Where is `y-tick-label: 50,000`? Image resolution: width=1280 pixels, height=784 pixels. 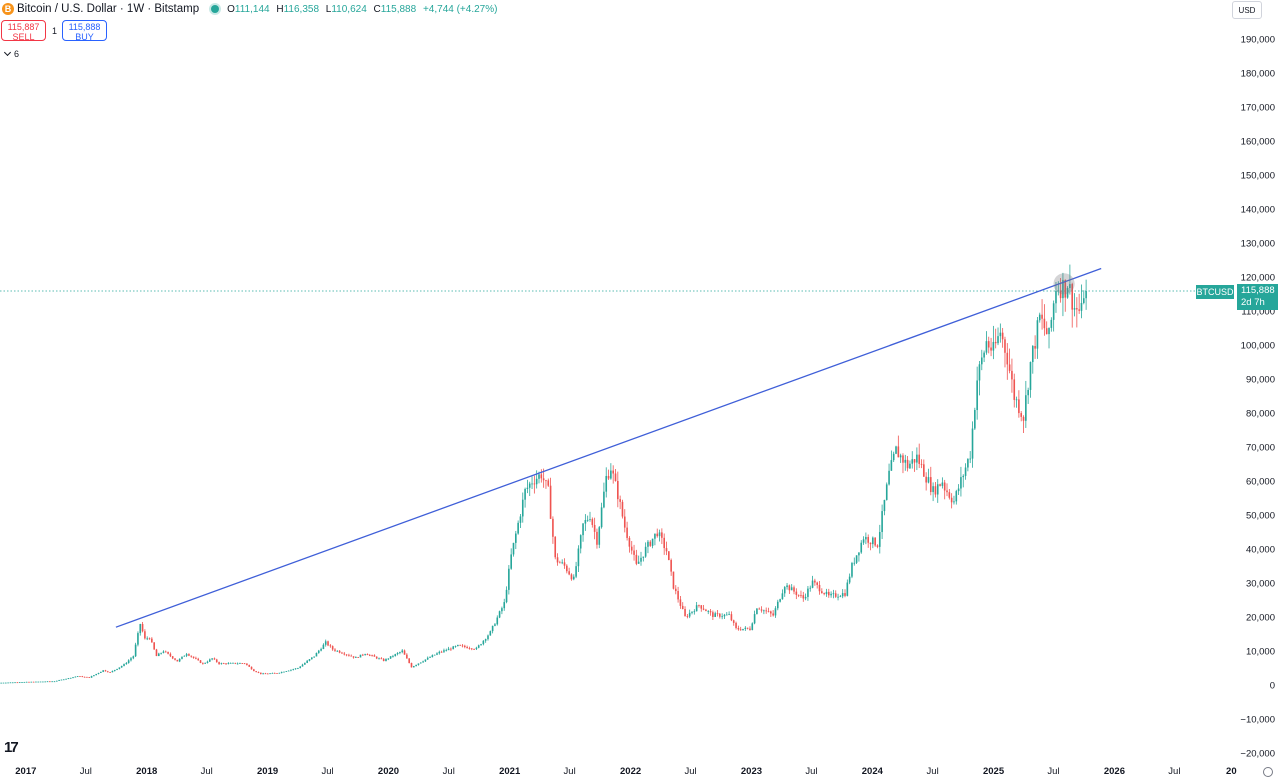 y-tick-label: 50,000 is located at coordinates (1260, 516).